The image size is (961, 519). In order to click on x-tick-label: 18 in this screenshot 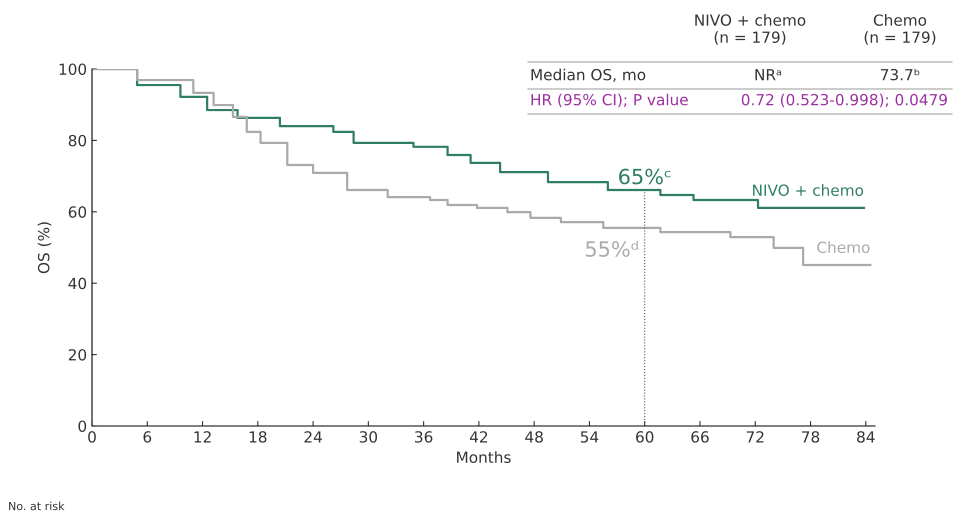, I will do `click(258, 437)`.